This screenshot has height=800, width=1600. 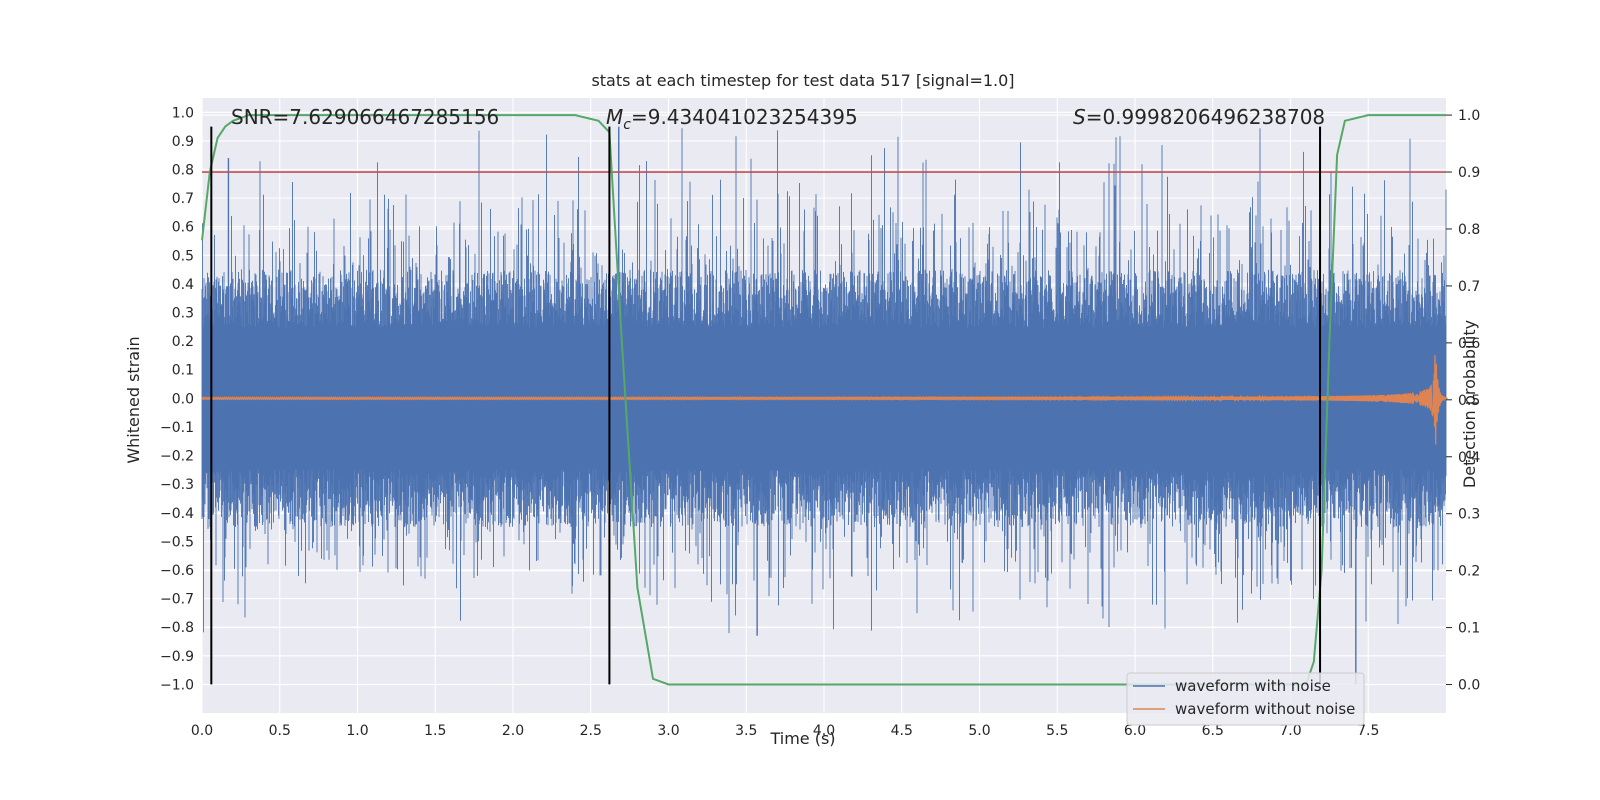 I want to click on y-tick-label: 0.1, so click(x=183, y=371).